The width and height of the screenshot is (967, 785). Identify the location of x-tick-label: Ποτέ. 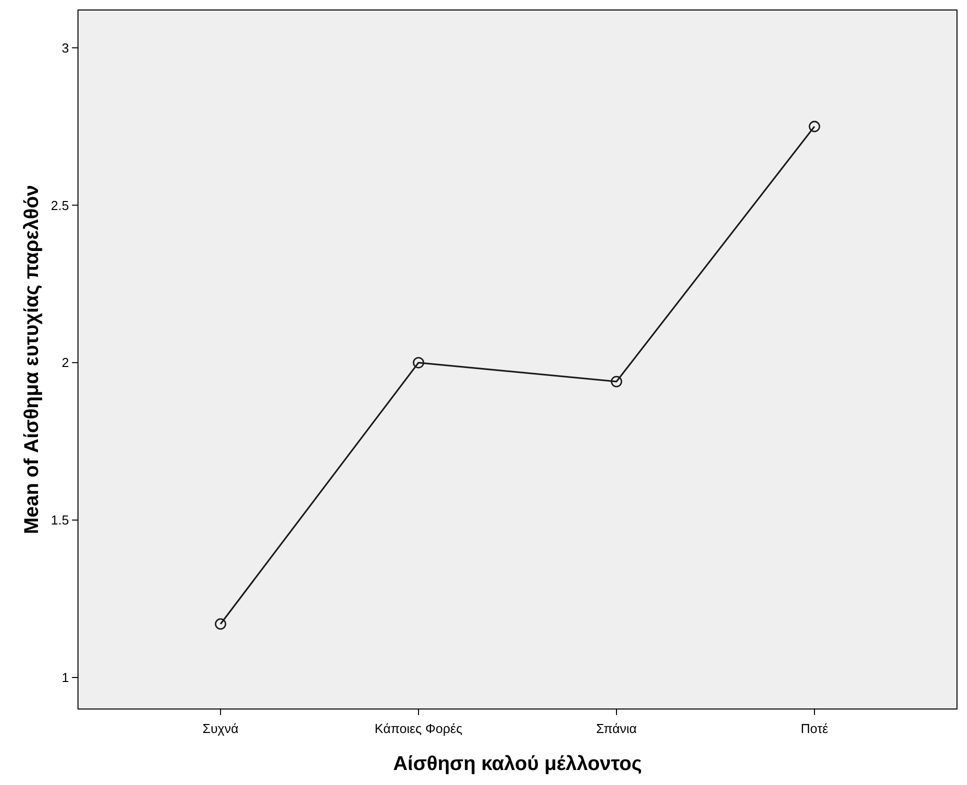
(814, 728).